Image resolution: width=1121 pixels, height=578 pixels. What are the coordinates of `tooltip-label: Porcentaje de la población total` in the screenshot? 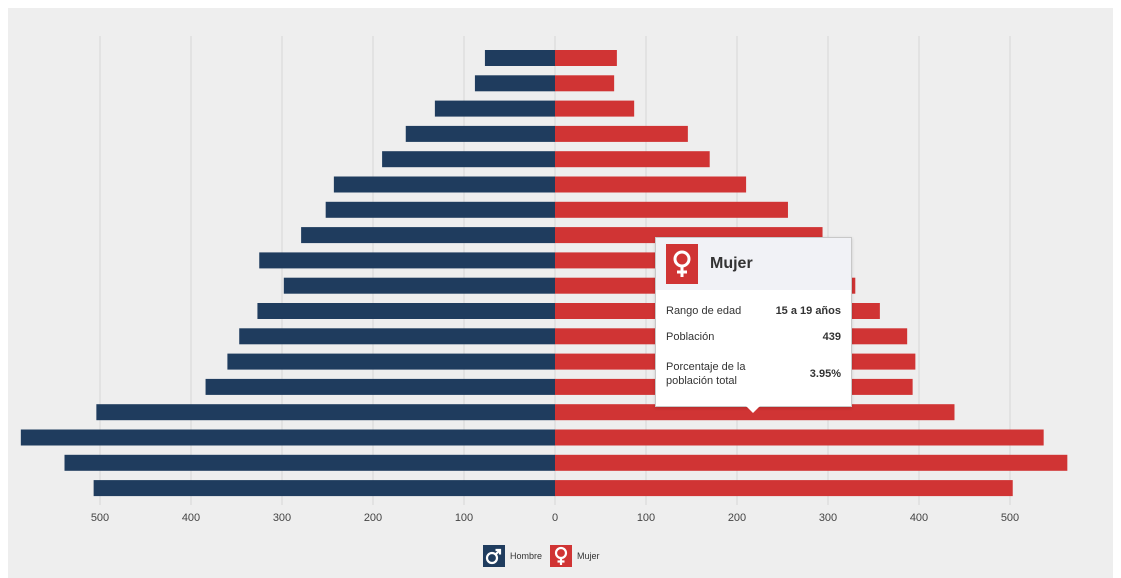 It's located at (706, 374).